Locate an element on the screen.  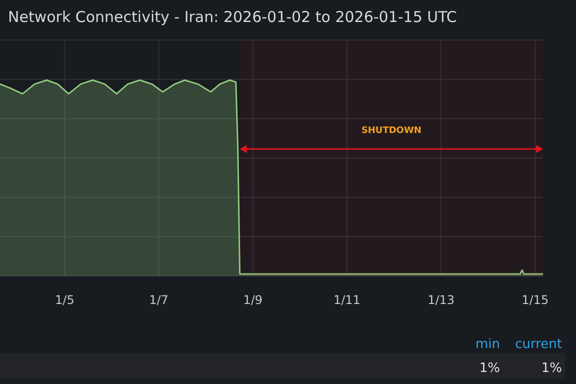
x-tick-label: 1/7 is located at coordinates (158, 300).